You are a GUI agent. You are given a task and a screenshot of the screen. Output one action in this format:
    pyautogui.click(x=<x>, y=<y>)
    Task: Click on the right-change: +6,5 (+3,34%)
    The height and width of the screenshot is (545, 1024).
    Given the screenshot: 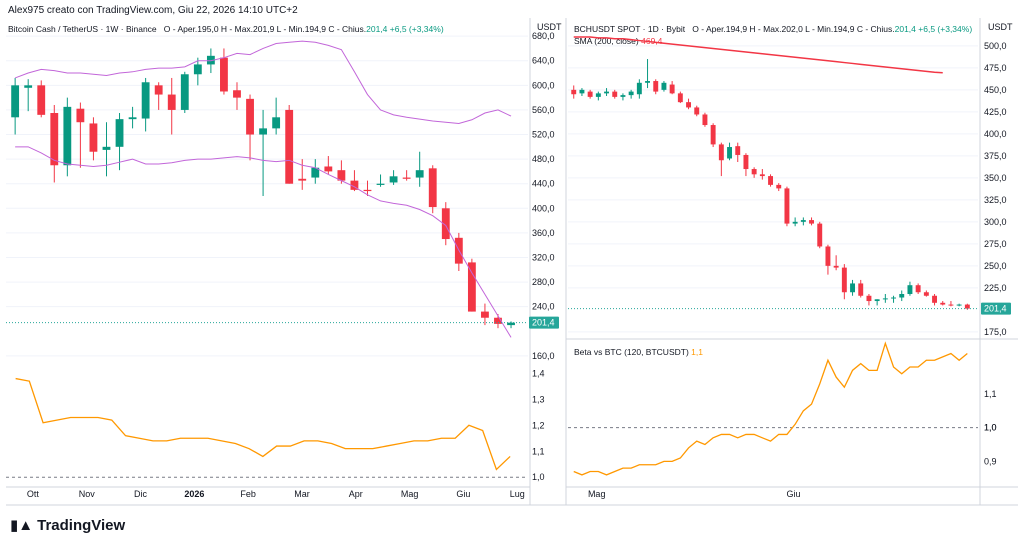 What is the action you would take?
    pyautogui.click(x=945, y=29)
    